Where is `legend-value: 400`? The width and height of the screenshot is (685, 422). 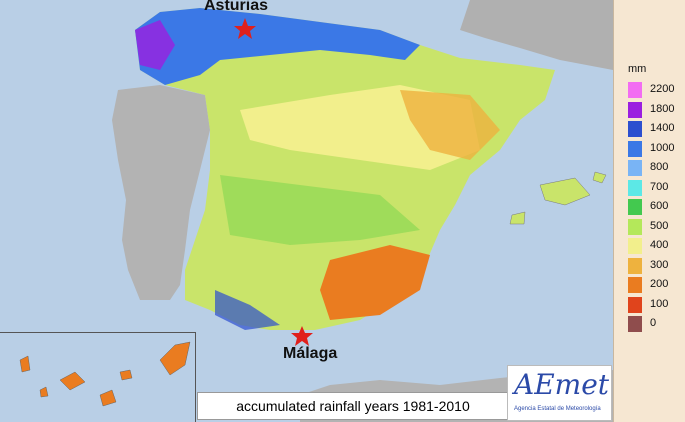
legend-value: 400 is located at coordinates (659, 245).